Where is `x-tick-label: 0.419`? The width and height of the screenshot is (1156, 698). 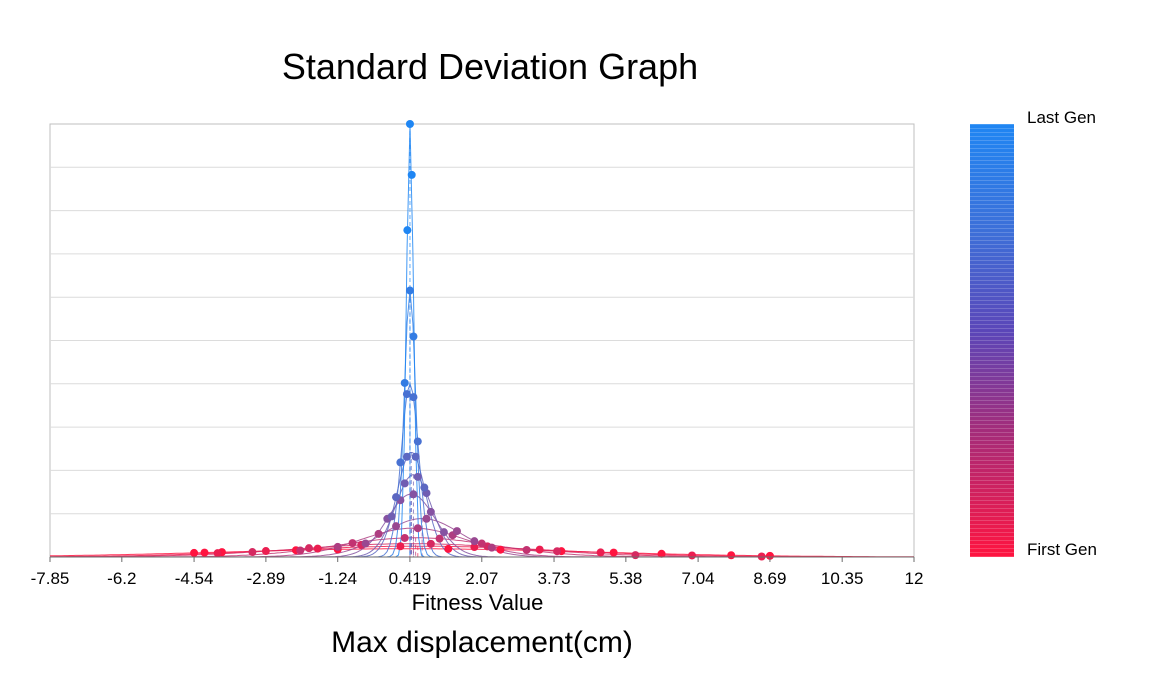 x-tick-label: 0.419 is located at coordinates (410, 578).